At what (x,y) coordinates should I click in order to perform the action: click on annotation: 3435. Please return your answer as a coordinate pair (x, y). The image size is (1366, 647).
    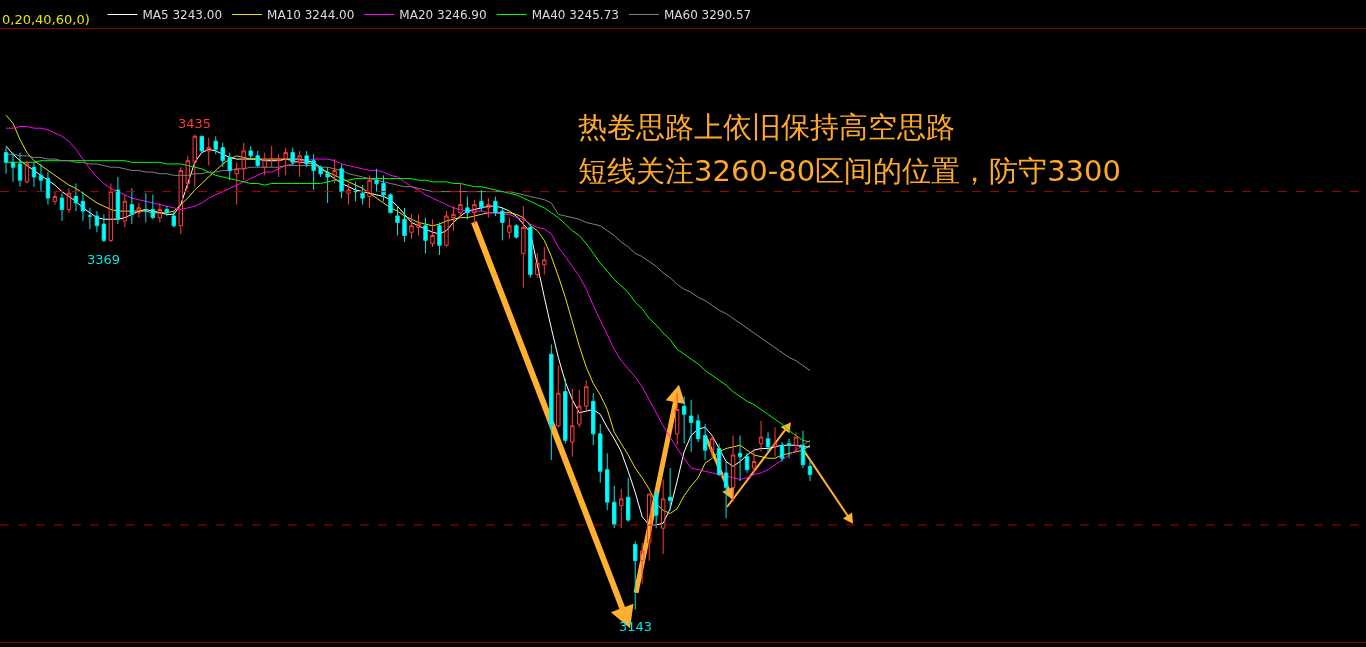
    Looking at the image, I should click on (195, 123).